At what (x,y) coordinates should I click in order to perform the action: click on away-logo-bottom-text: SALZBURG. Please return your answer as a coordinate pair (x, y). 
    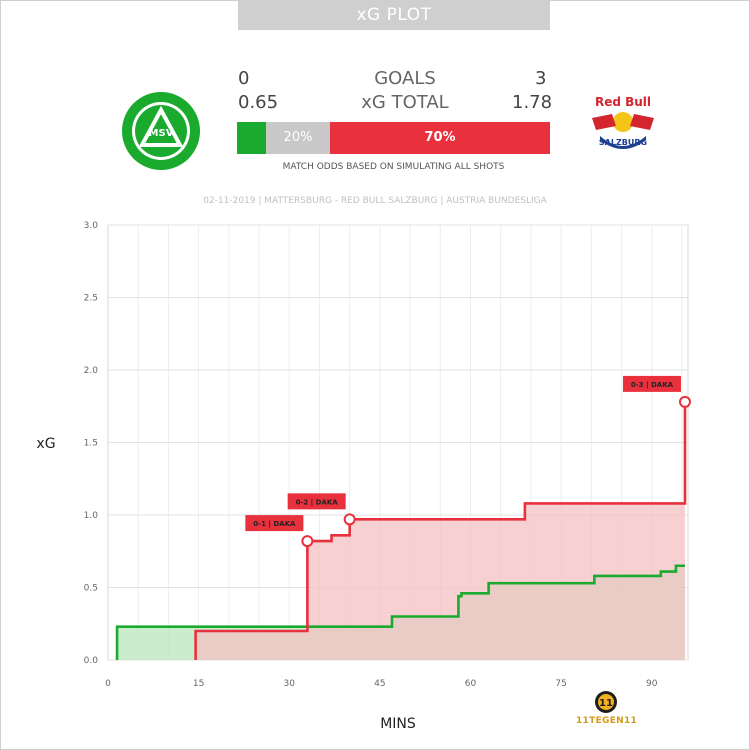
    Looking at the image, I should click on (623, 142).